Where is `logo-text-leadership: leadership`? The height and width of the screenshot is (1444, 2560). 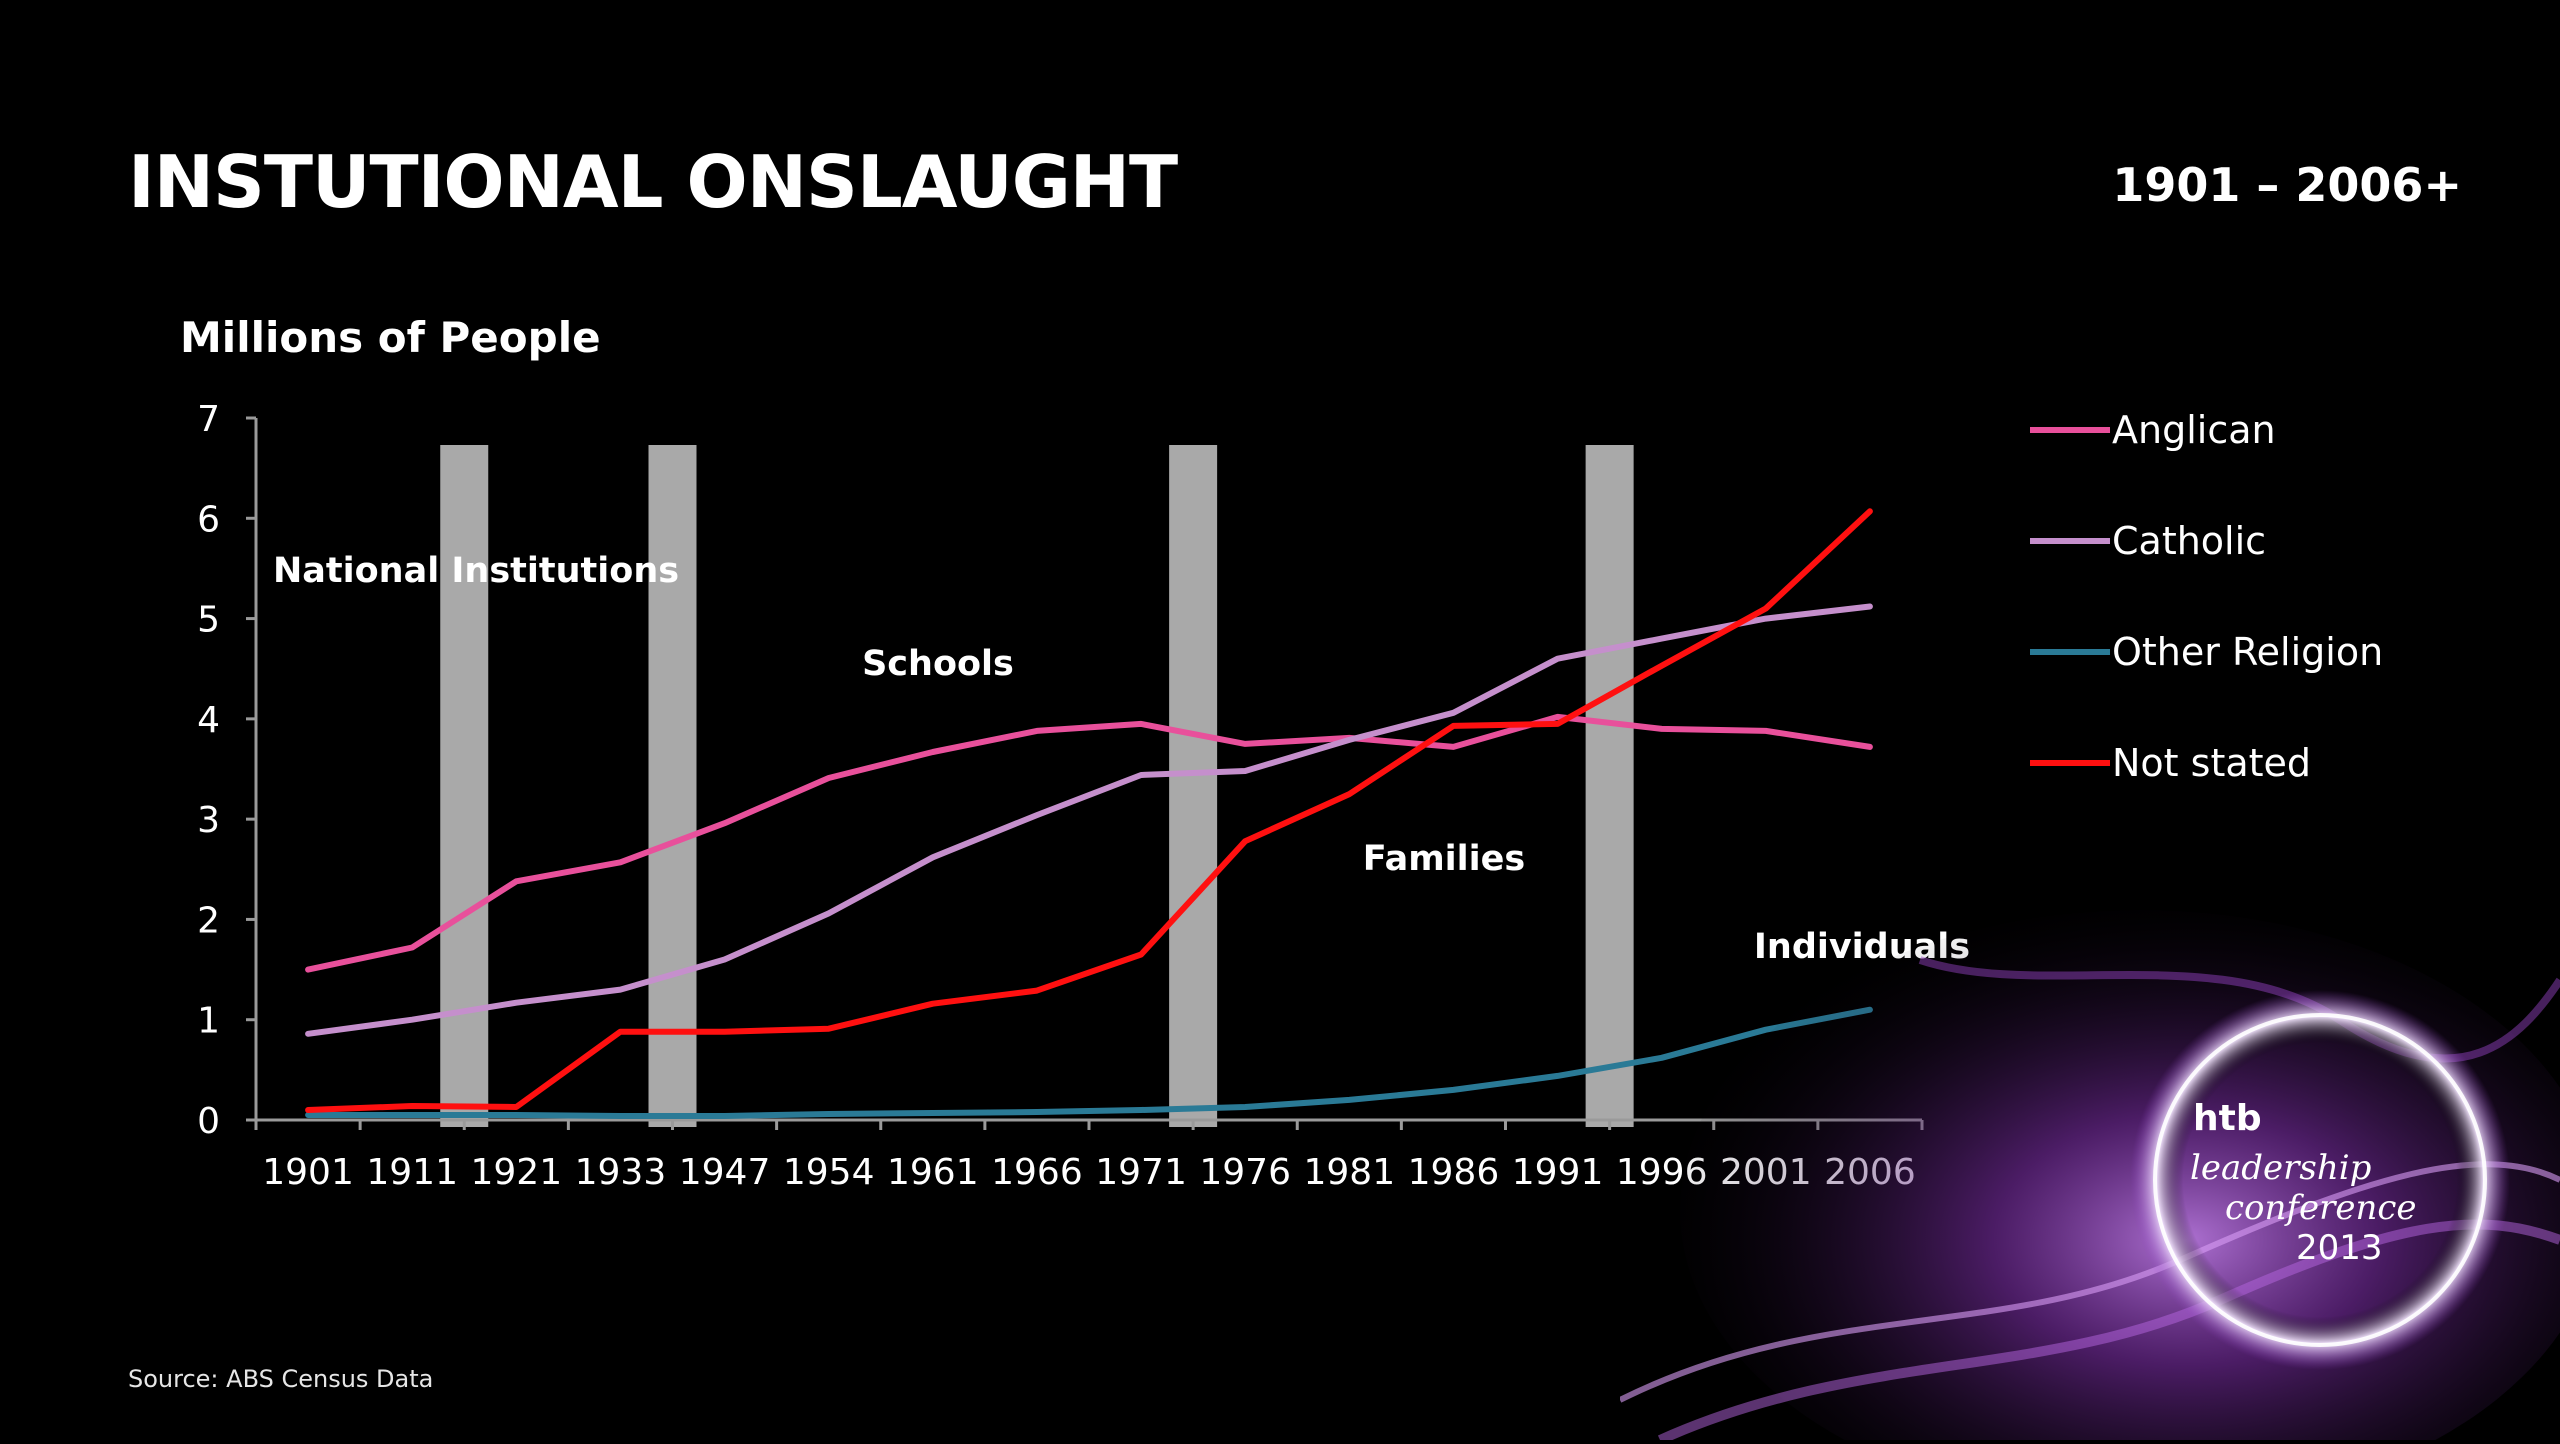
logo-text-leadership: leadership is located at coordinates (2281, 1168).